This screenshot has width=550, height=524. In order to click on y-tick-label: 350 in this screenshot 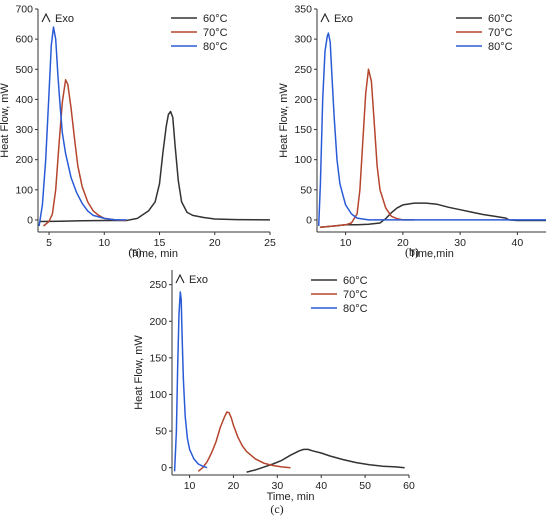, I will do `click(303, 10)`.